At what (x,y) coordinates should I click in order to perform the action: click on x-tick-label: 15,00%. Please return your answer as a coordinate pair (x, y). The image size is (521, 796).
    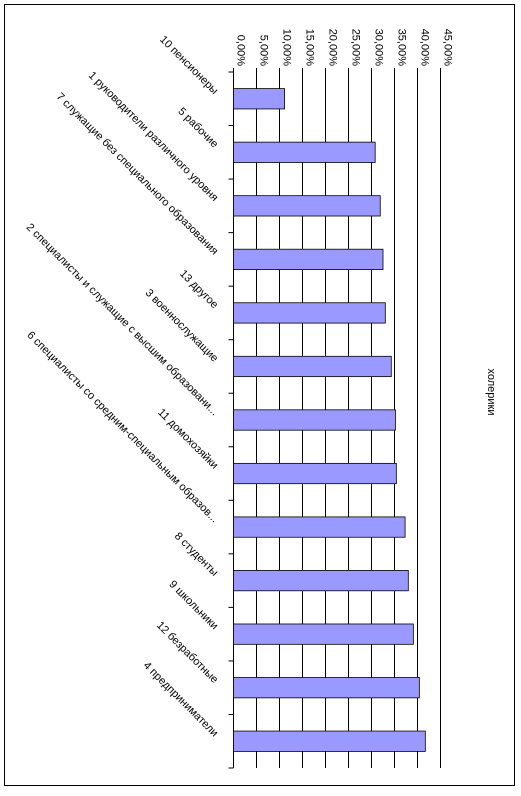
    Looking at the image, I should click on (310, 48).